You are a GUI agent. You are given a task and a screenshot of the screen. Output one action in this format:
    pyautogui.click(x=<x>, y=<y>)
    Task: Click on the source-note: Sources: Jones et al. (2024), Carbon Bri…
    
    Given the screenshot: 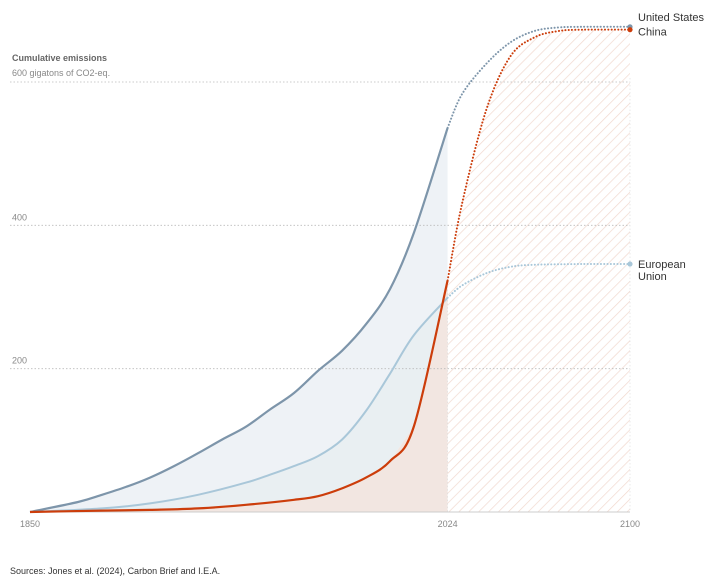 What is the action you would take?
    pyautogui.click(x=115, y=571)
    